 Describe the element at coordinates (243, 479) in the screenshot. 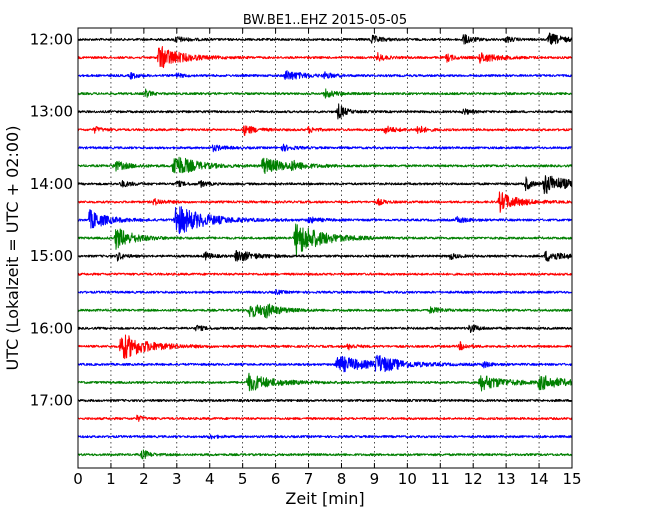

I see `x-tick-label: 5` at that location.